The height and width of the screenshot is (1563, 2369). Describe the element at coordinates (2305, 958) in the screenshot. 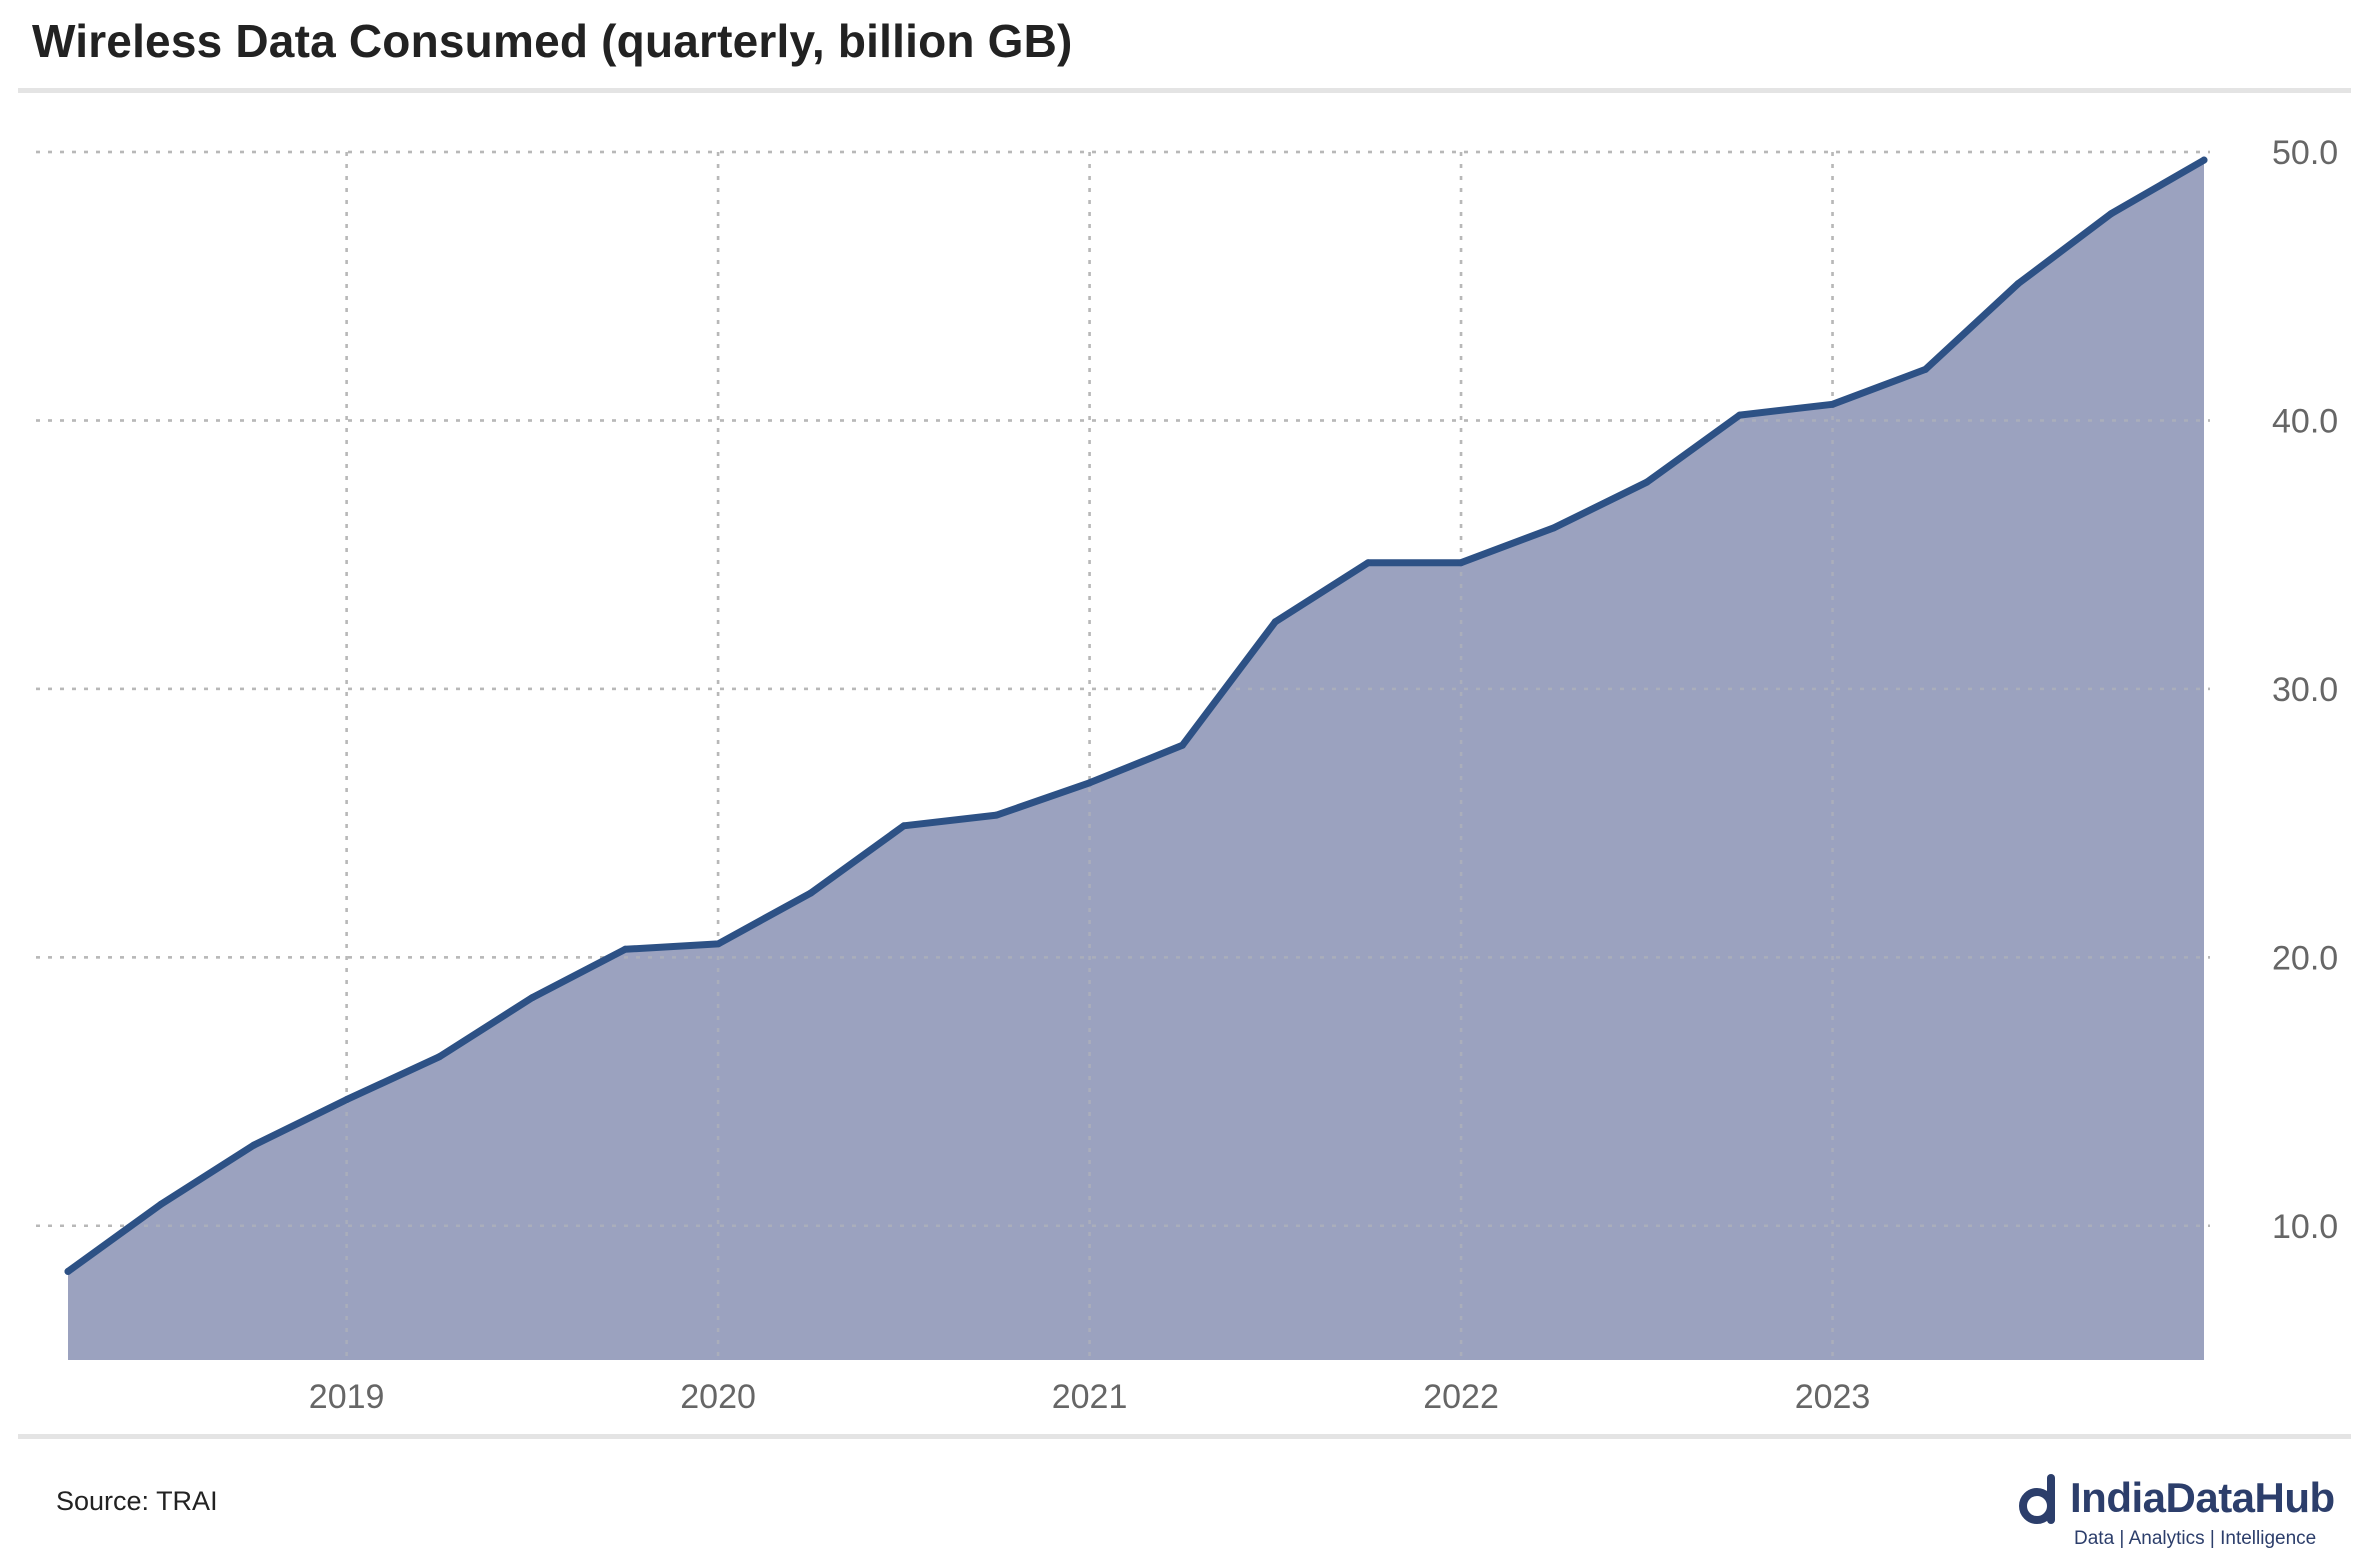

I see `y-tick-label: 20.0` at that location.